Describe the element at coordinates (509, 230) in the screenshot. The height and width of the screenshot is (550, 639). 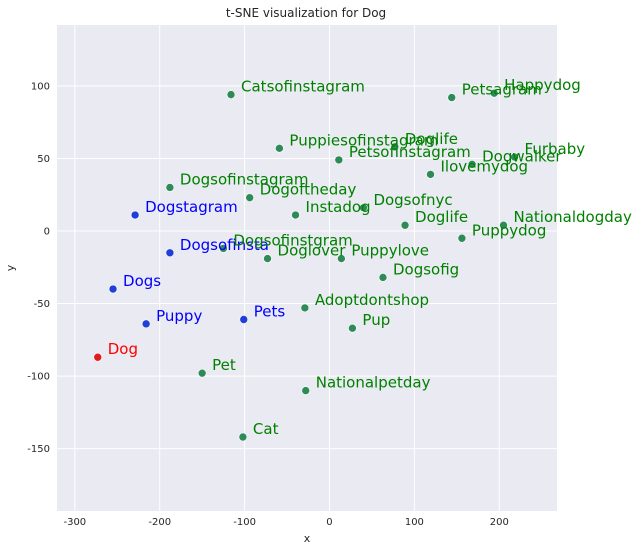
I see `point-label: Puppydog` at that location.